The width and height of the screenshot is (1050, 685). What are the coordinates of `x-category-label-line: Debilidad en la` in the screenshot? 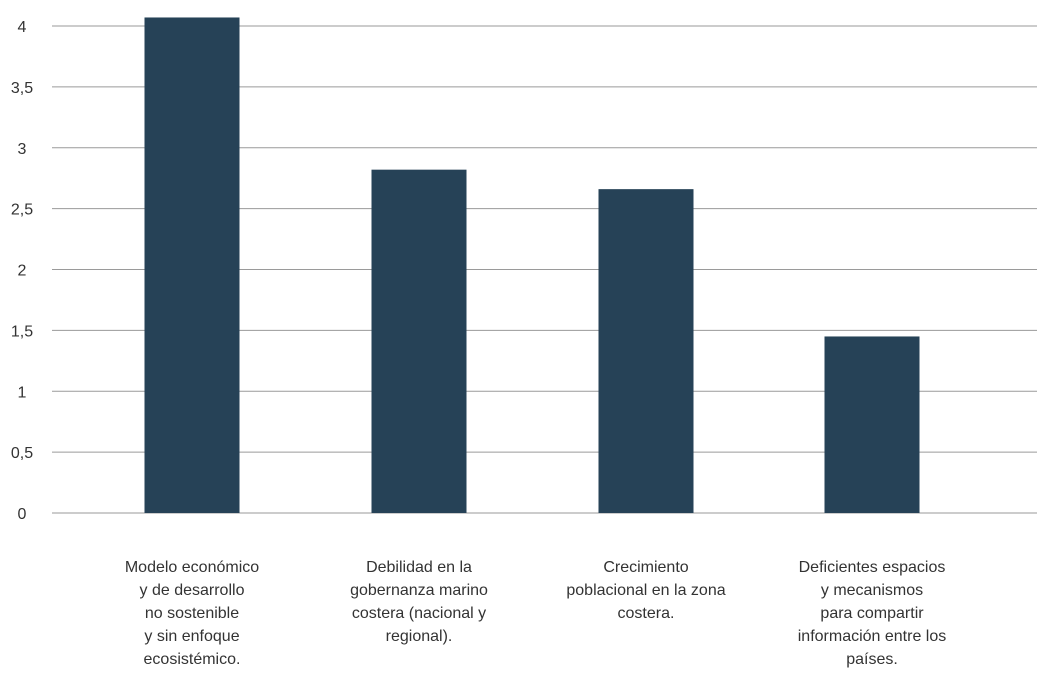 It's located at (419, 567).